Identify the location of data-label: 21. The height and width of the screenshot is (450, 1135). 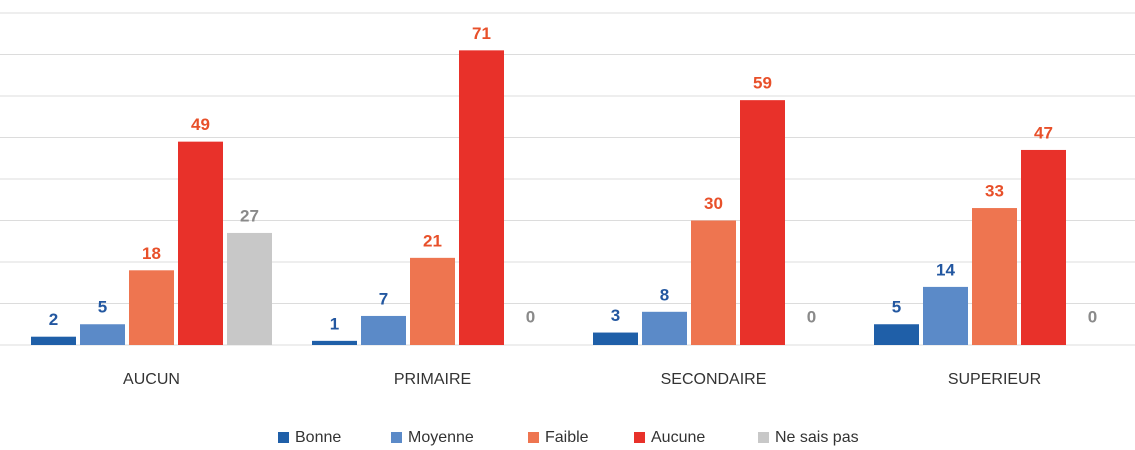
(432, 240).